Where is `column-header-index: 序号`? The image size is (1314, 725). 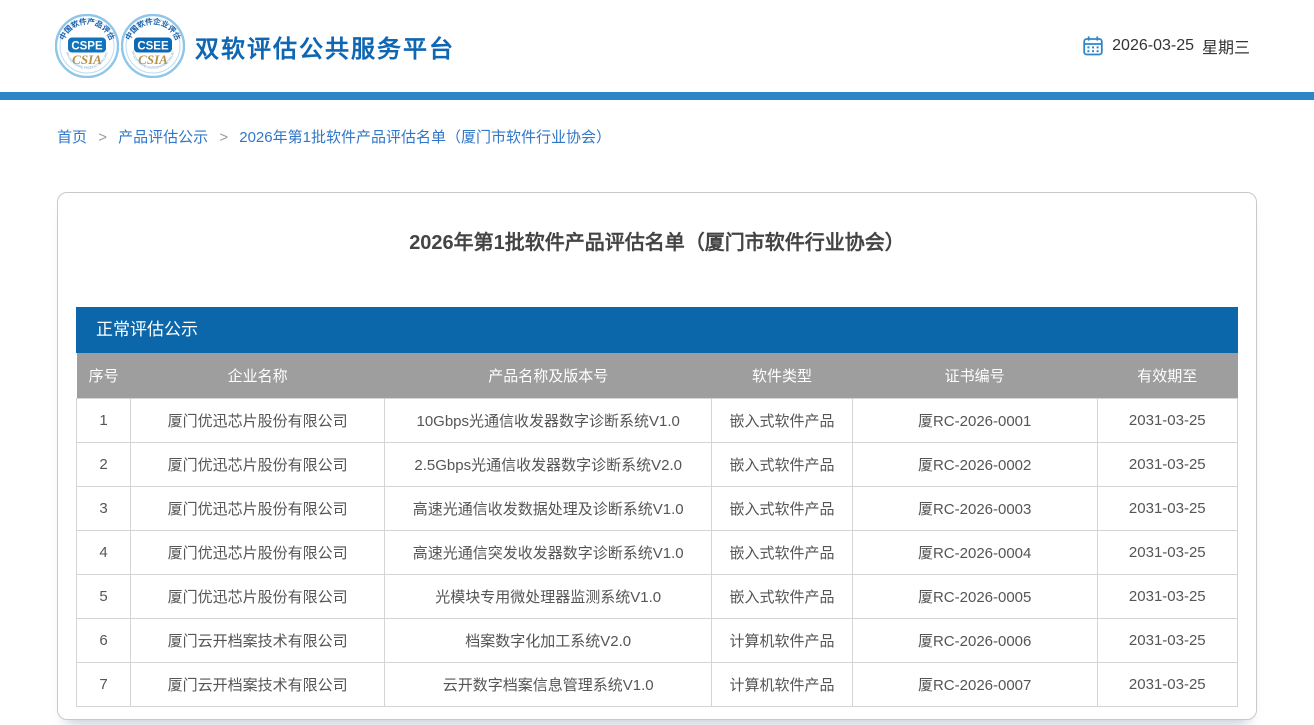
column-header-index: 序号 is located at coordinates (103, 375).